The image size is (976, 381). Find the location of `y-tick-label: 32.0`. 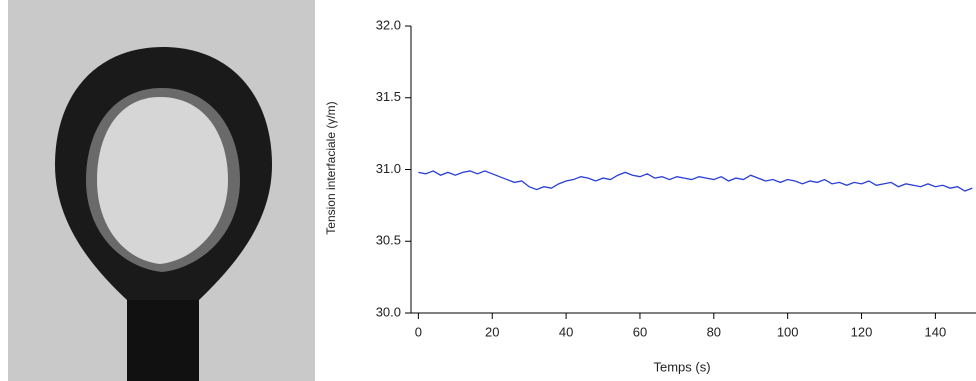

y-tick-label: 32.0 is located at coordinates (388, 24).